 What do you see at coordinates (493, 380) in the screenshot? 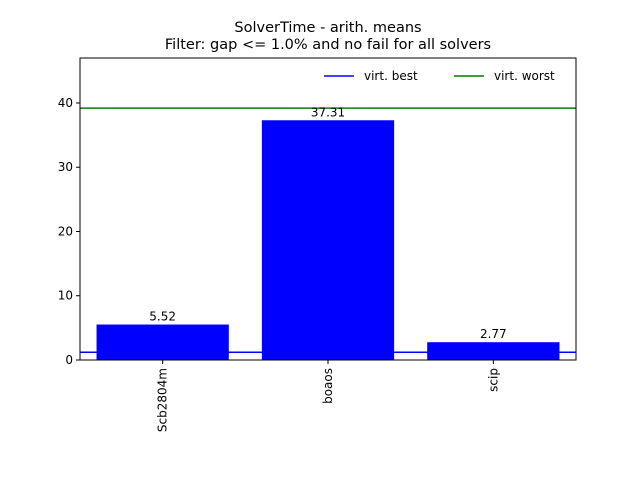
I see `x-tick-label-scip: scip` at bounding box center [493, 380].